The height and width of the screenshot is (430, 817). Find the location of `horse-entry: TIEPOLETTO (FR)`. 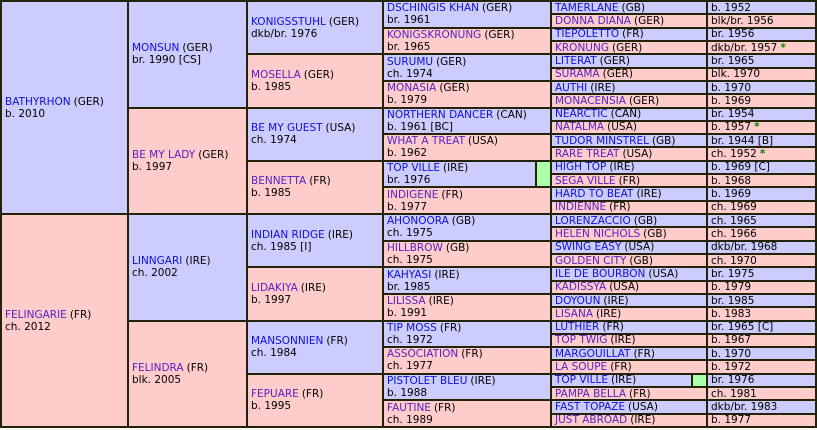

horse-entry: TIEPOLETTO (FR) is located at coordinates (629, 34).